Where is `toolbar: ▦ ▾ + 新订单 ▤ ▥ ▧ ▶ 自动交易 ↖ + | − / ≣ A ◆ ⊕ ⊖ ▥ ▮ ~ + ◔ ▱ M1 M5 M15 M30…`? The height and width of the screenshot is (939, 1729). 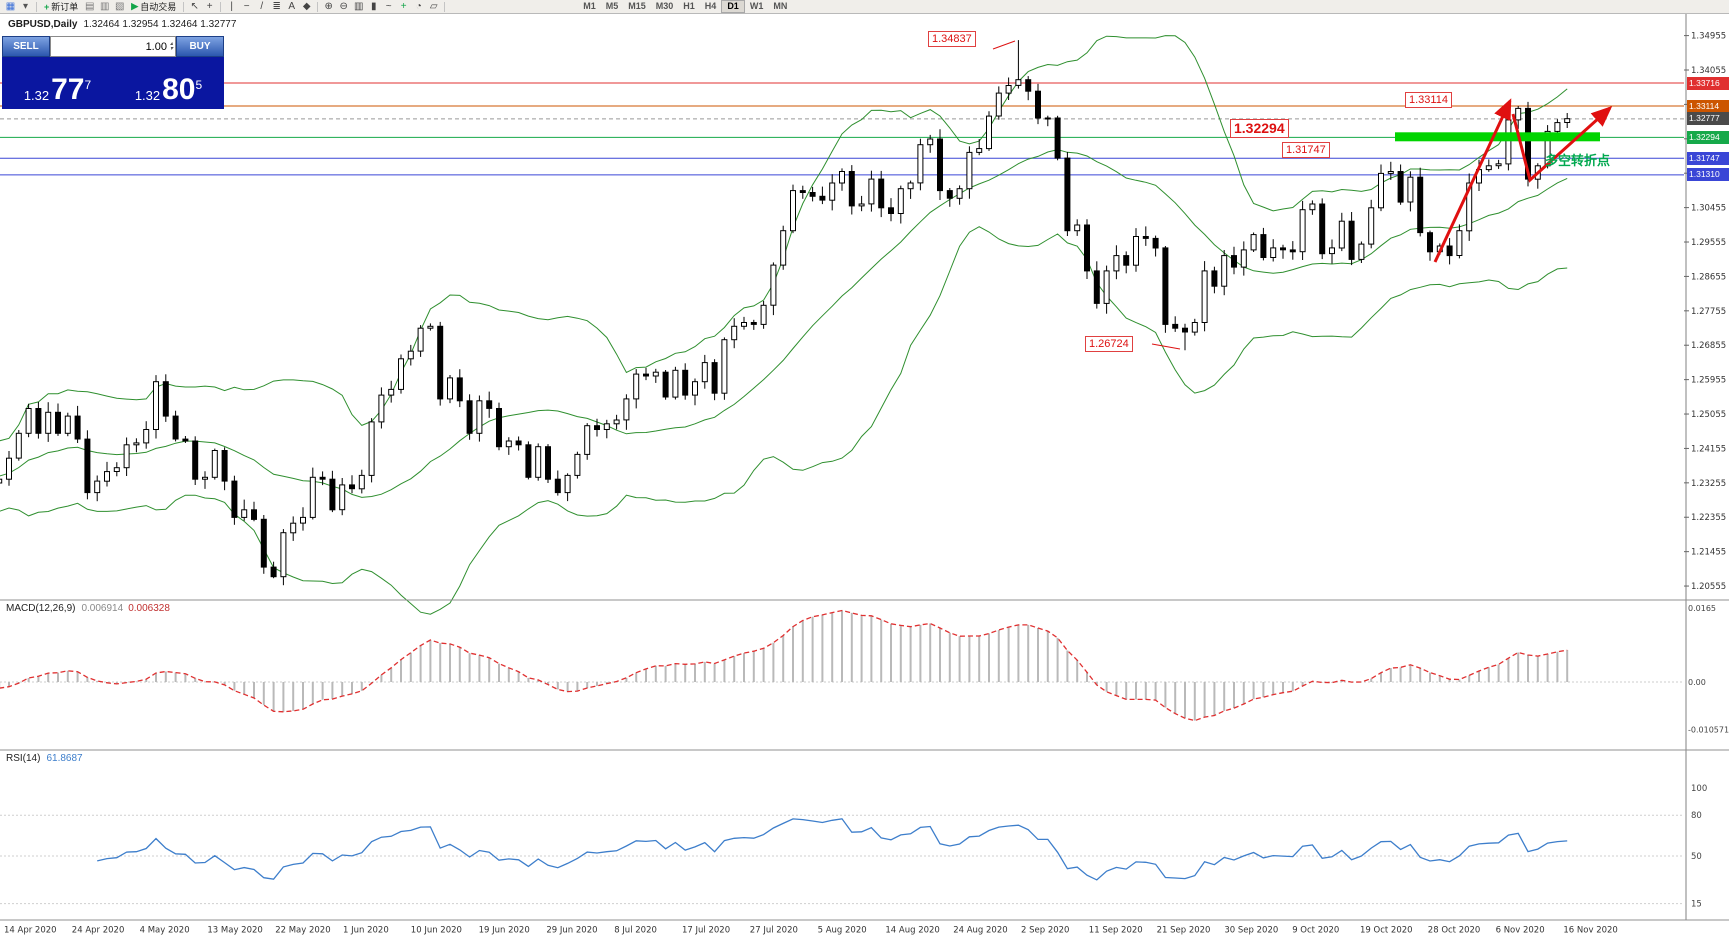 toolbar: ▦ ▾ + 新订单 ▤ ▥ ▧ ▶ 自动交易 ↖ + | − / ≣ A ◆ ⊕ ⊖ ▥ ▮ ~ + ◔ ▱ M1 M5 M15 M30… is located at coordinates (864, 7).